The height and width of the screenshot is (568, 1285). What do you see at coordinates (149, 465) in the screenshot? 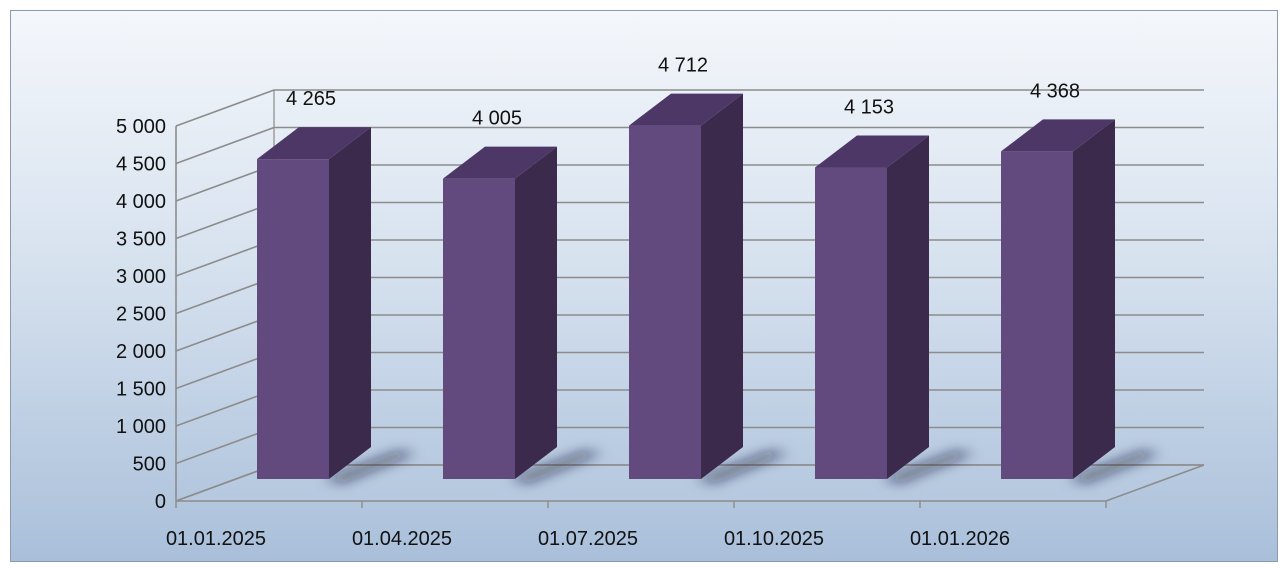
I see `y-tick-label: 500` at bounding box center [149, 465].